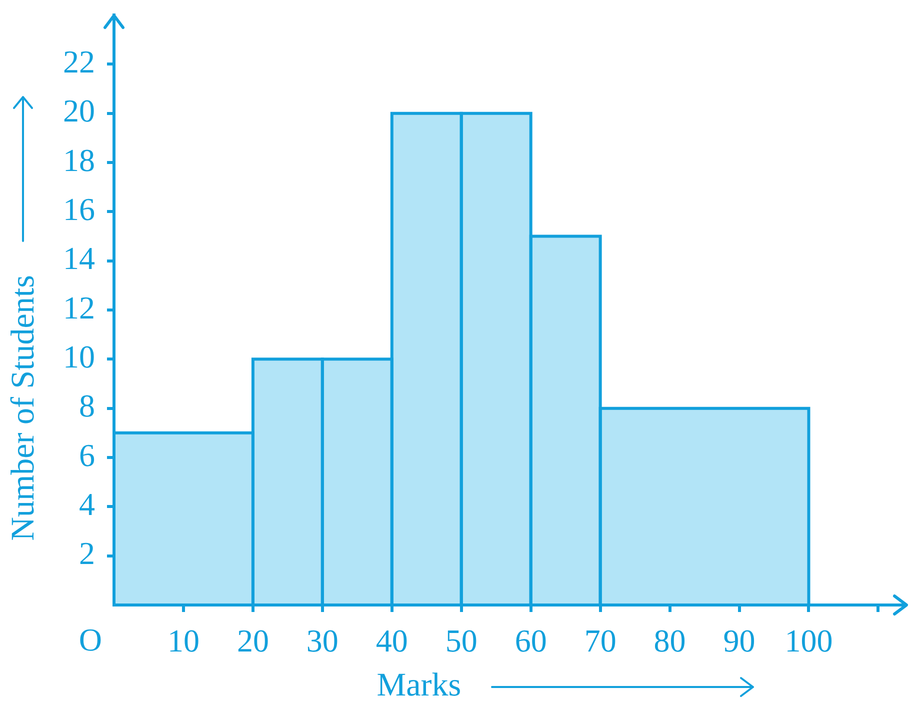 The width and height of the screenshot is (918, 705). What do you see at coordinates (90, 639) in the screenshot?
I see `text: O` at bounding box center [90, 639].